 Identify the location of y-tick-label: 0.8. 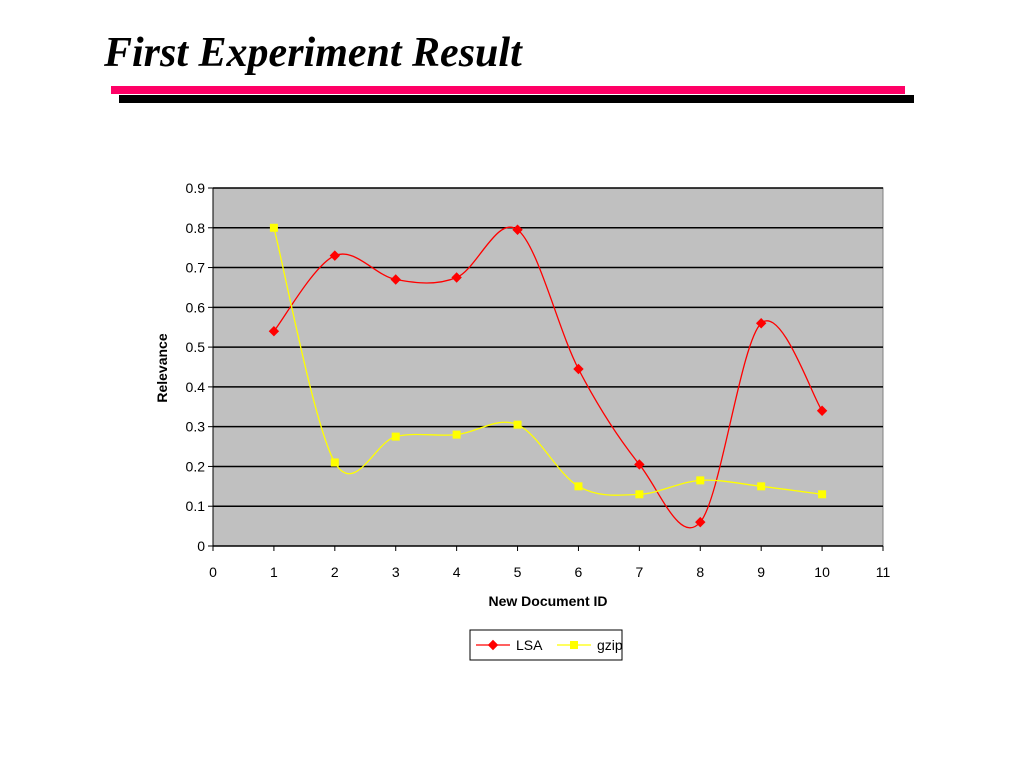
(196, 228).